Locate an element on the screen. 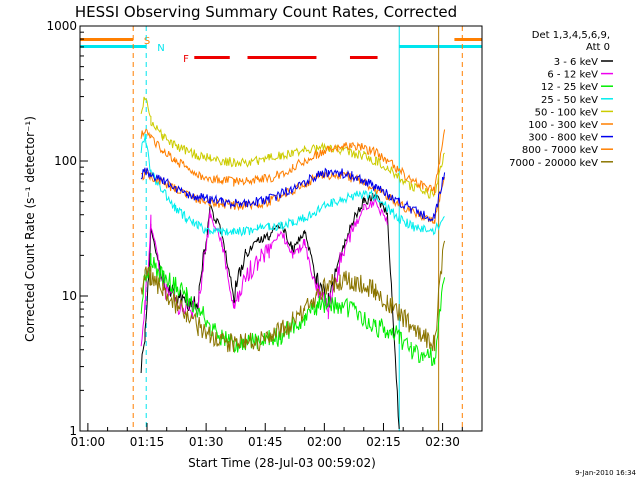  footer-date: 9-Jan-2010 16:34 is located at coordinates (605, 473).